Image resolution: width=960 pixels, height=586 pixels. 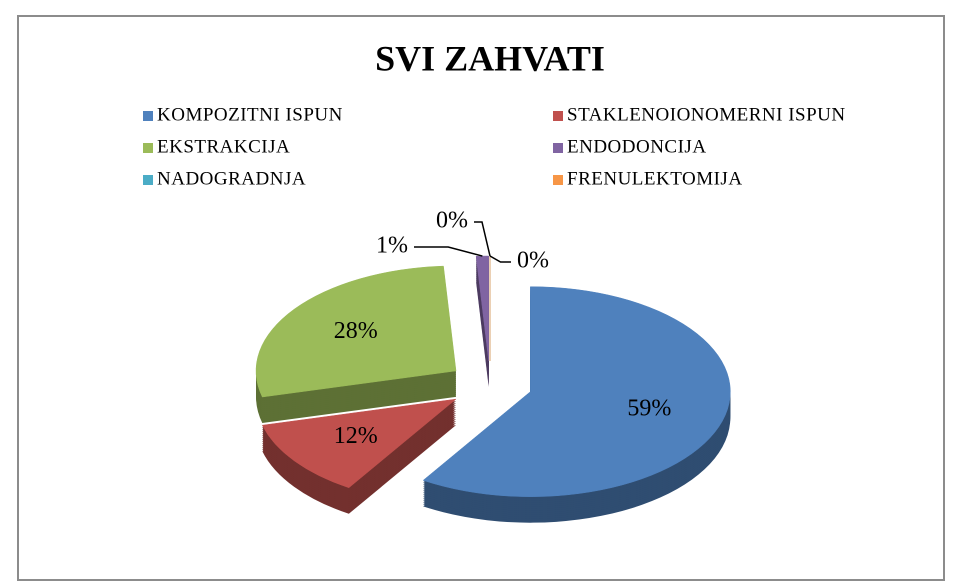 What do you see at coordinates (637, 146) in the screenshot?
I see `legend-label: ENDODONCIJA` at bounding box center [637, 146].